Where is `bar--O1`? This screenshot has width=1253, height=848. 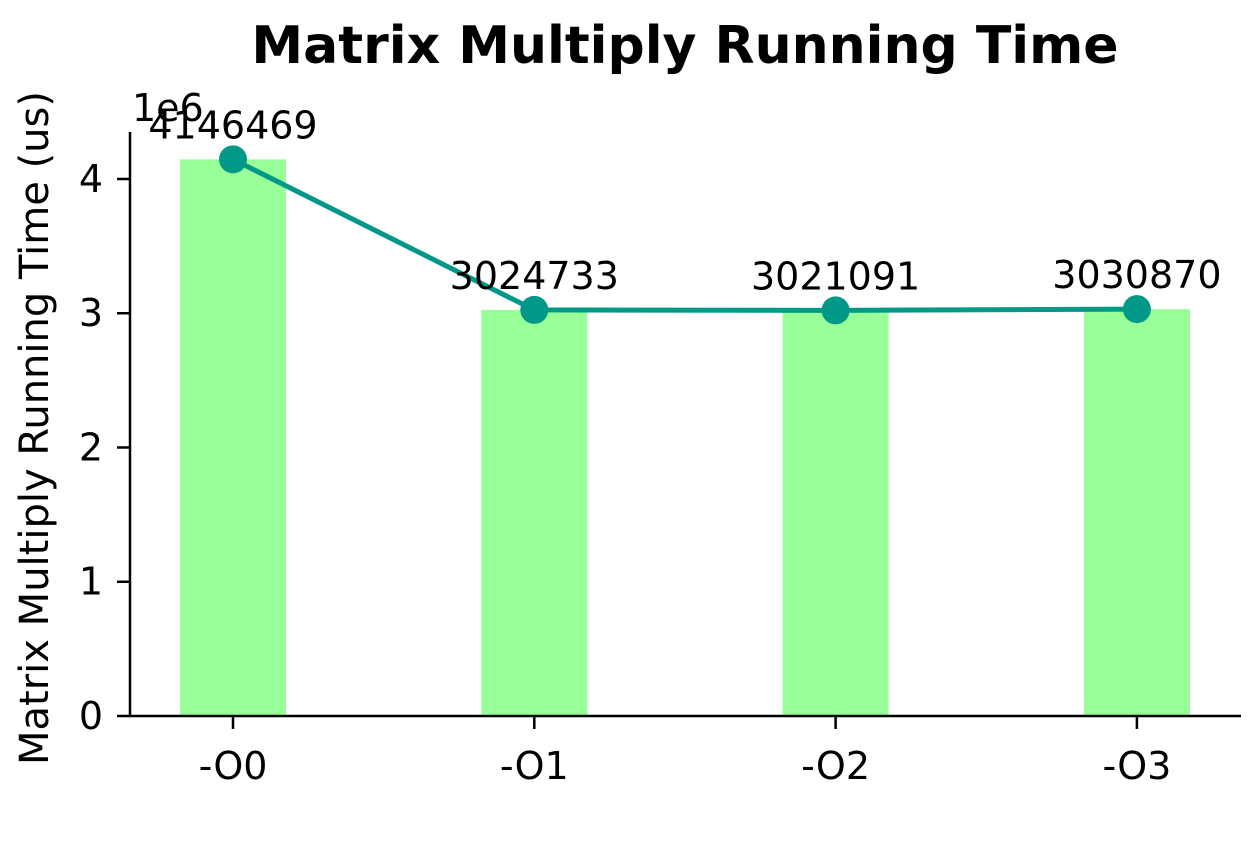 bar--O1 is located at coordinates (534, 512).